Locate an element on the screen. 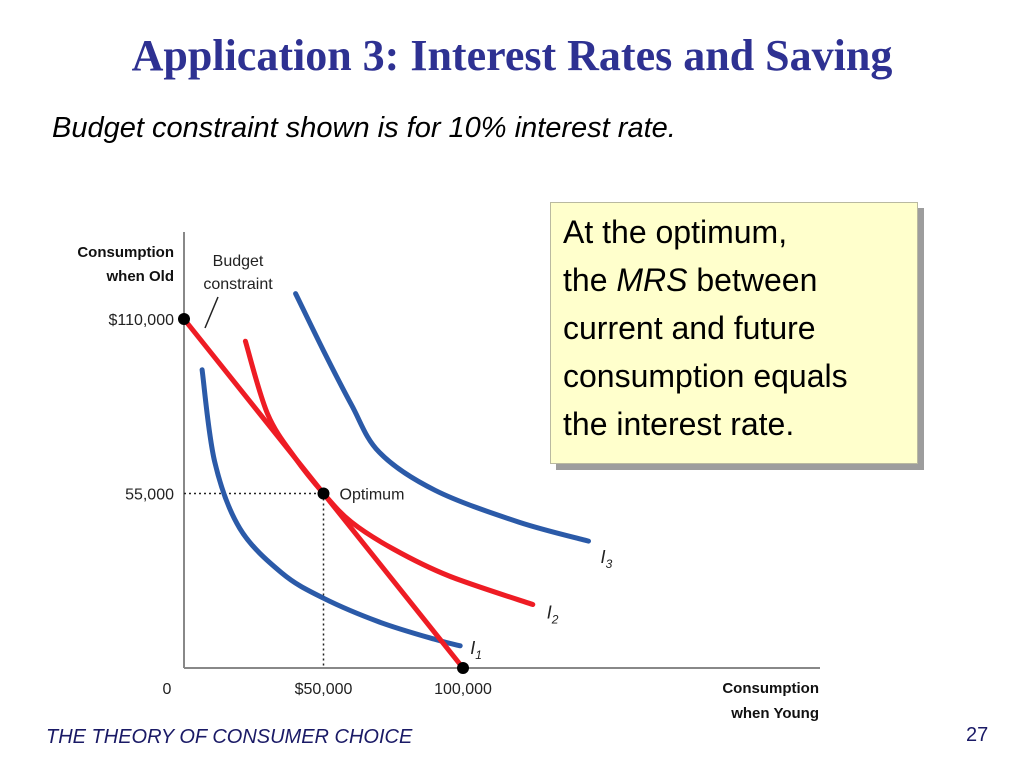 This screenshot has height=768, width=1024. slide-title: Application 3: Interest Rates and Saving is located at coordinates (512, 55).